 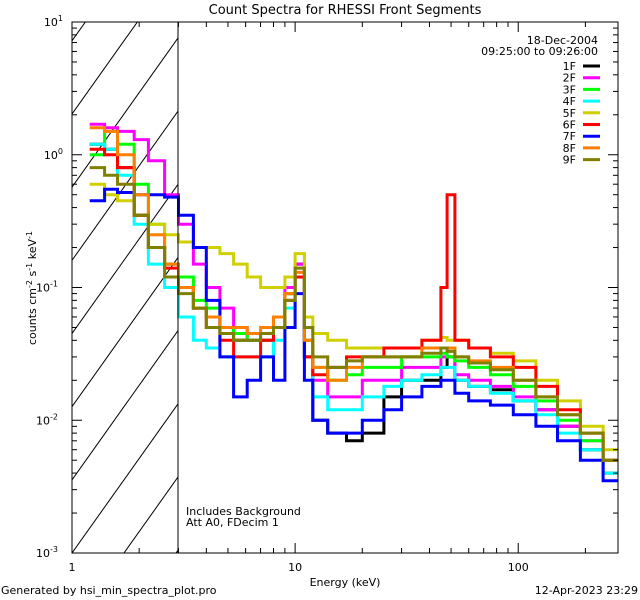 I want to click on chart-title: Count Spectra for RHESSI Front Segments, so click(x=345, y=10).